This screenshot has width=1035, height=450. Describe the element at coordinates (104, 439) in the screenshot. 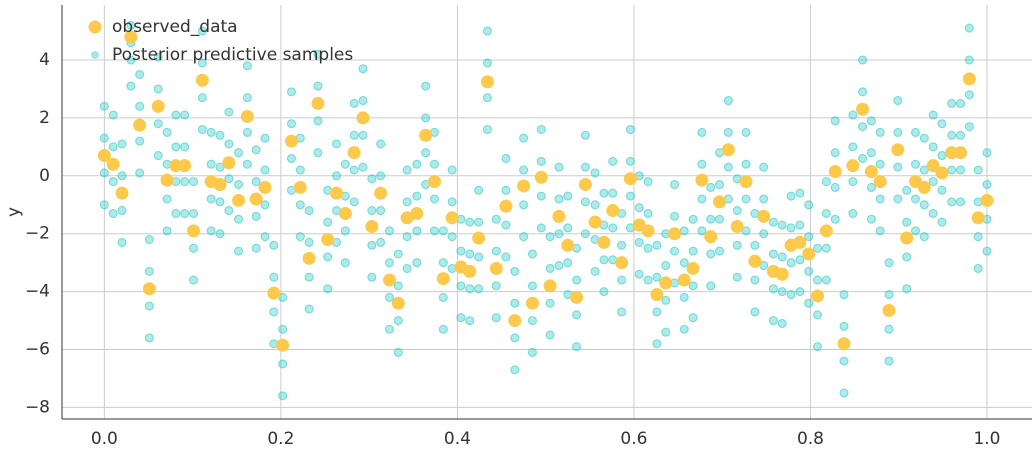

I see `x-tick-label: 0.0` at that location.